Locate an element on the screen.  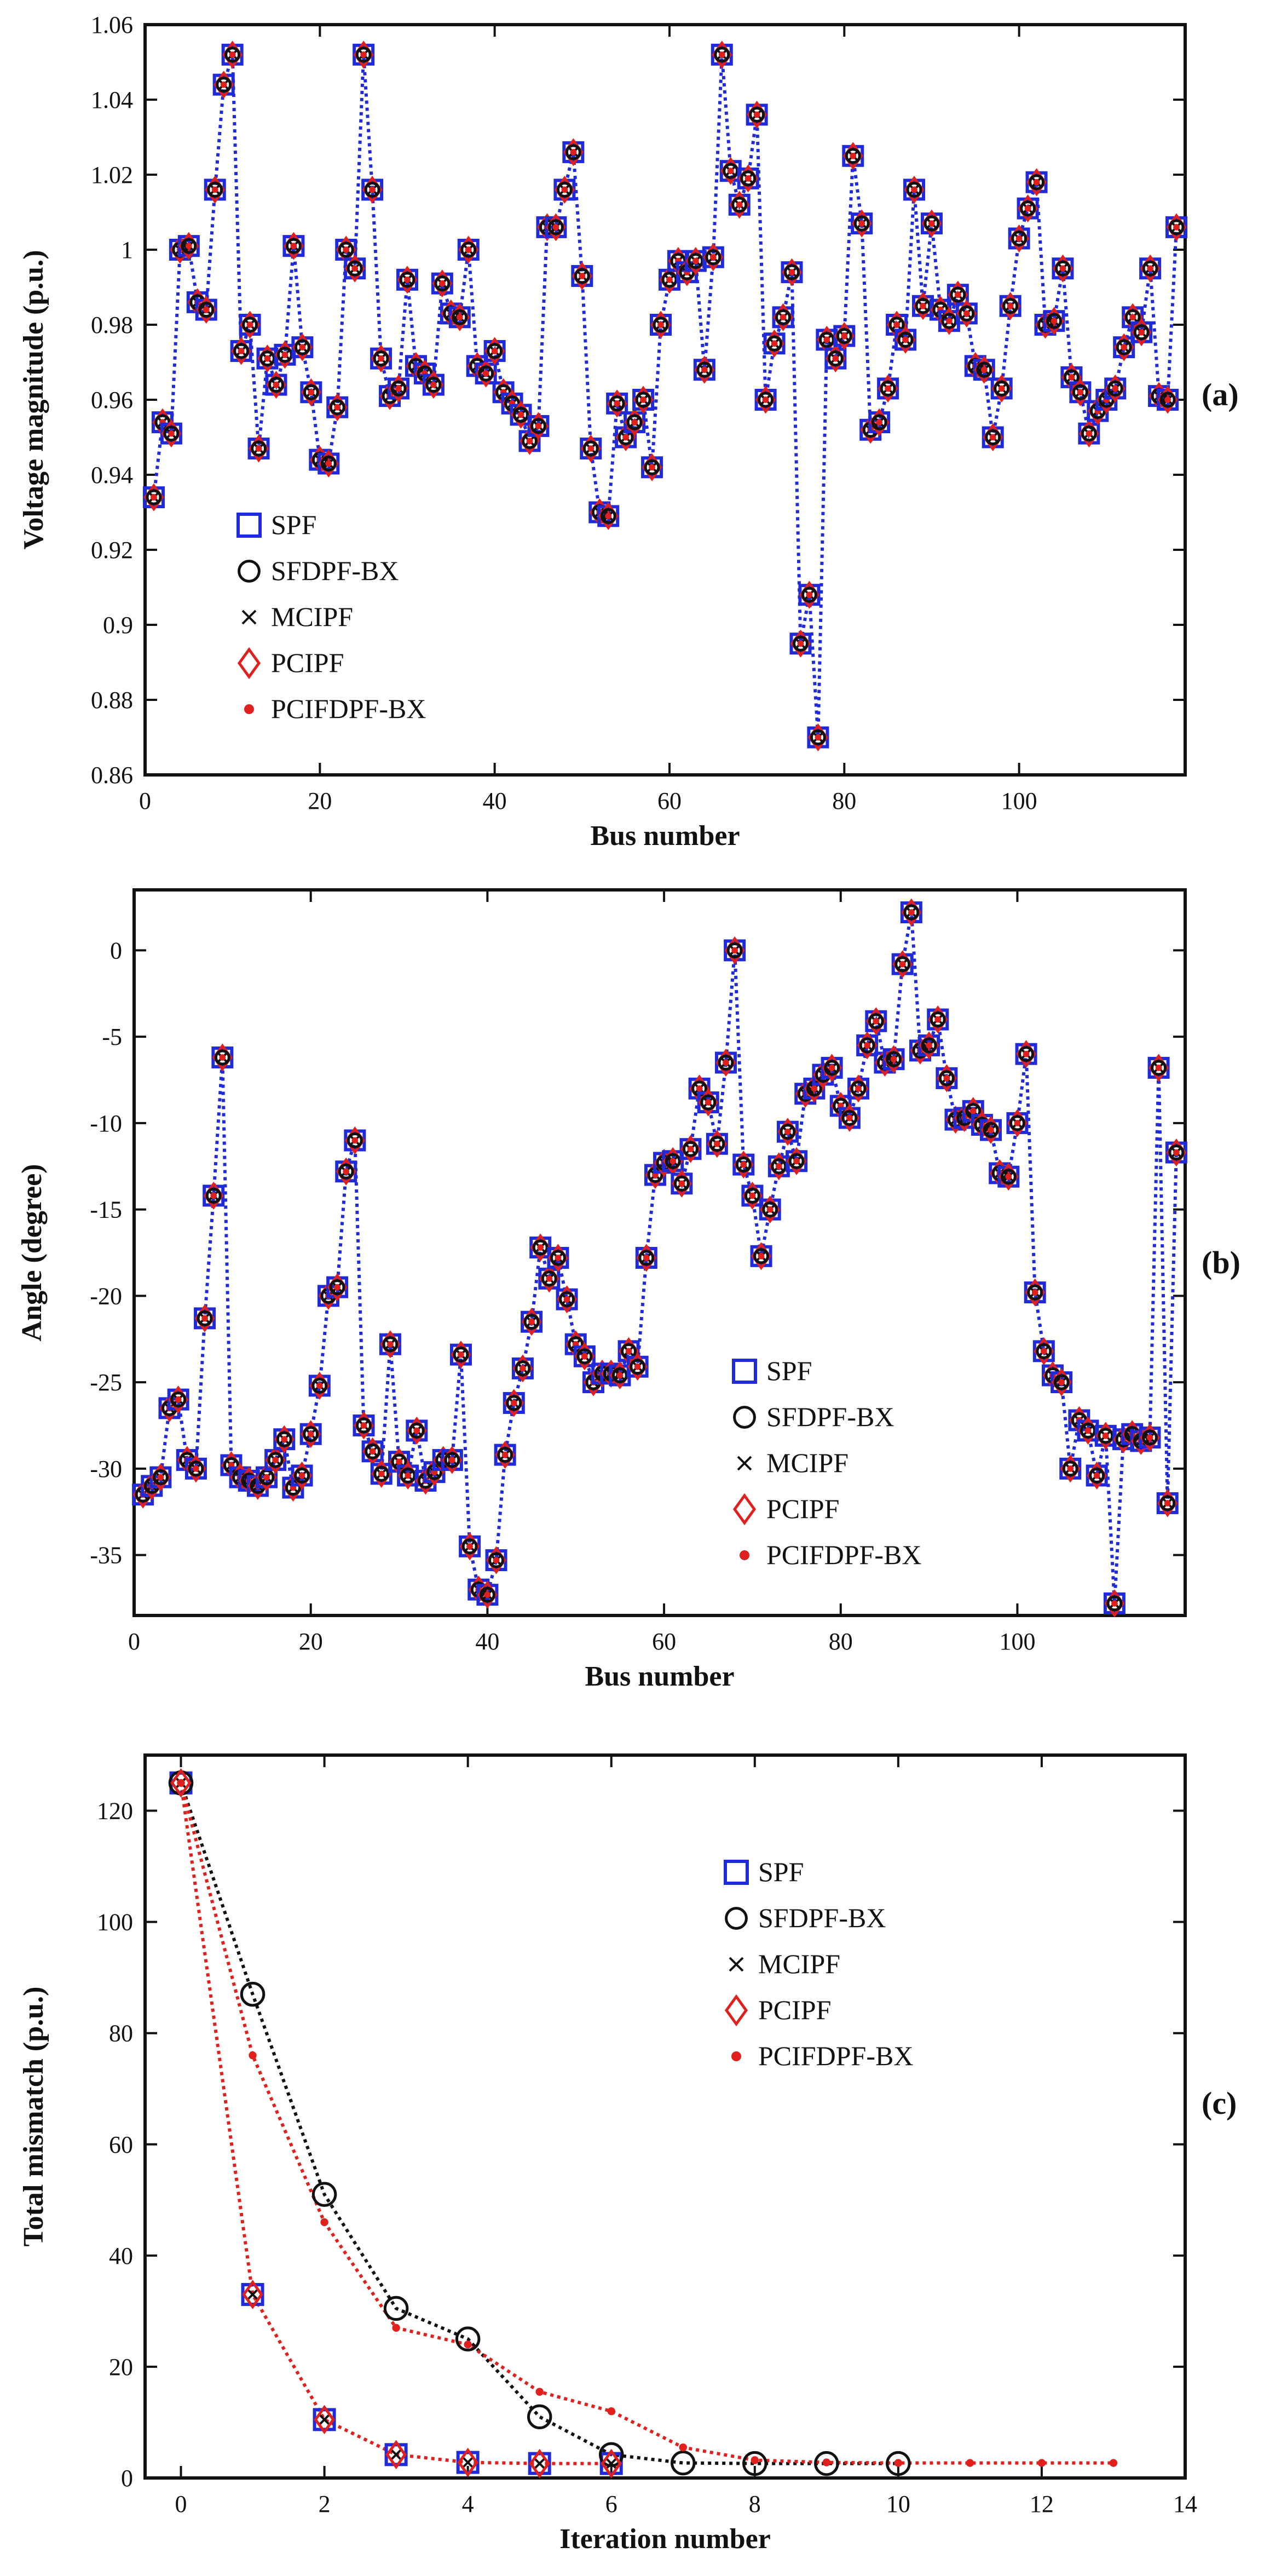
y-tick-label: -15 is located at coordinates (106, 1210).